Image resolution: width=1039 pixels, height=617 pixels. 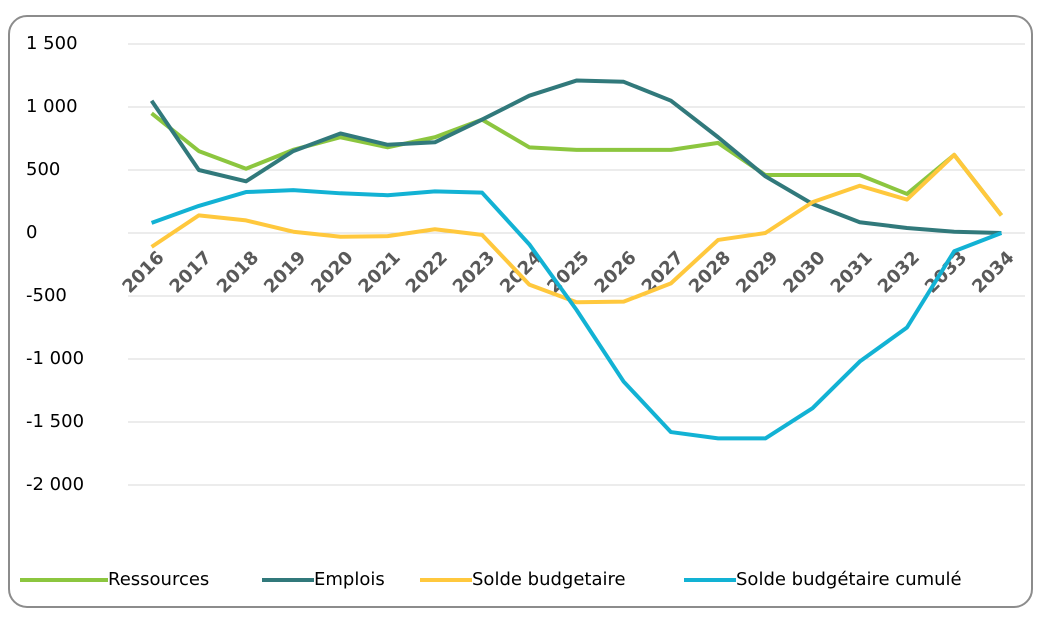 I want to click on legend-label: Solde budgetaire, so click(x=549, y=579).